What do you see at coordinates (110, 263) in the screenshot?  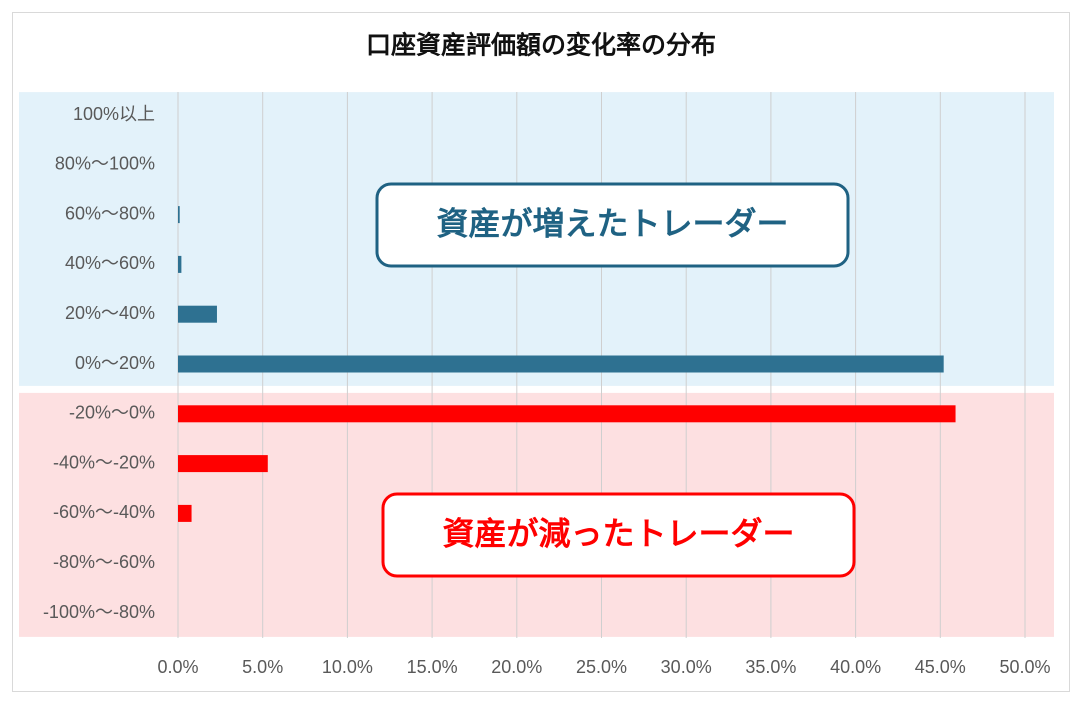 I see `y-tick-label: 40%〜60%` at bounding box center [110, 263].